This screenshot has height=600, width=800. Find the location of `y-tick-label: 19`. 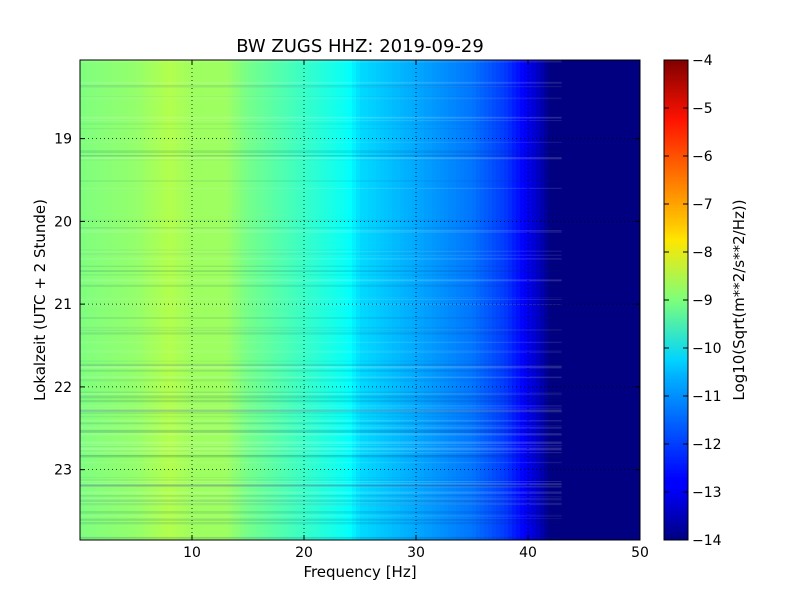

y-tick-label: 19 is located at coordinates (63, 140).